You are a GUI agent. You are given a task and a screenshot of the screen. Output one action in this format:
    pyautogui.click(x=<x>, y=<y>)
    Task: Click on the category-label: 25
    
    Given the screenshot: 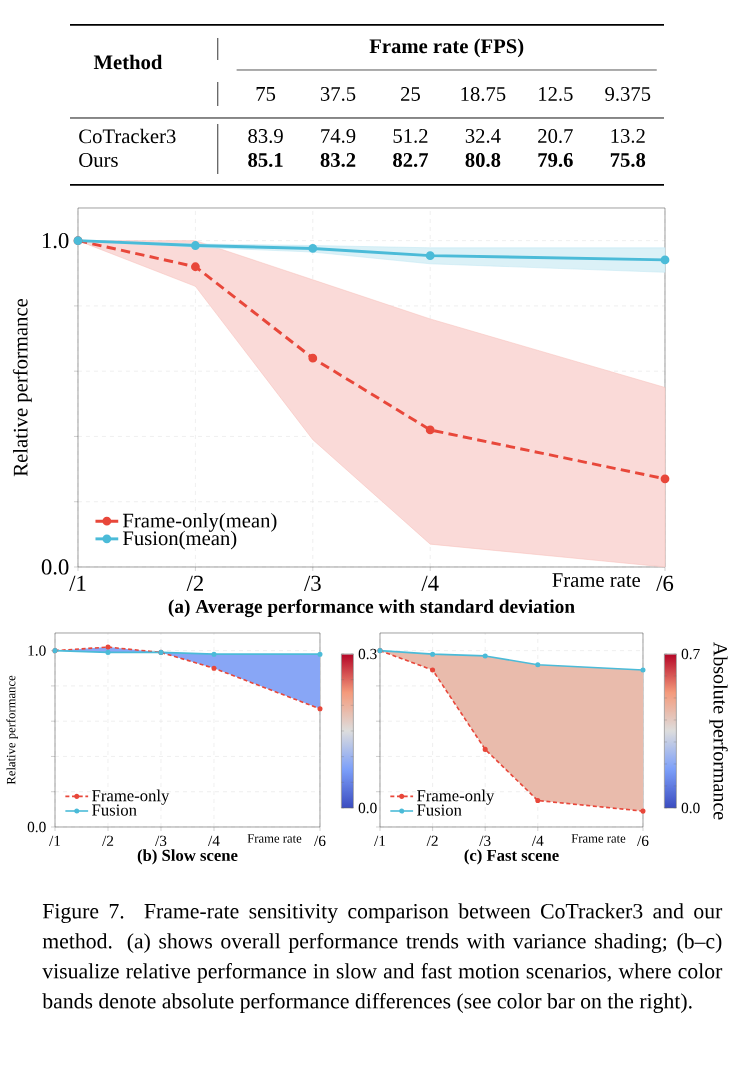 What is the action you would take?
    pyautogui.click(x=410, y=94)
    